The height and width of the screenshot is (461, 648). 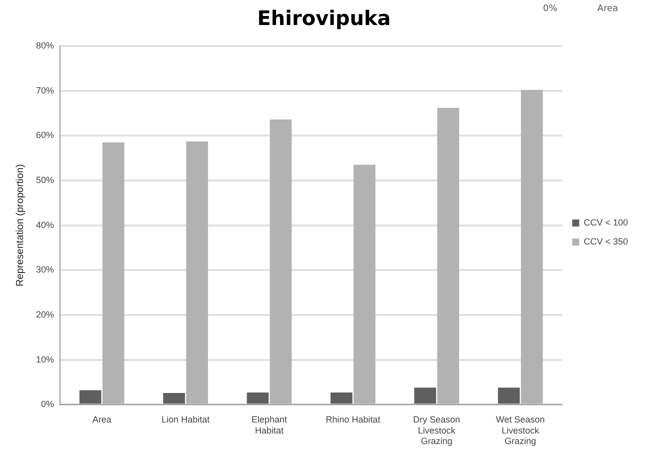 What do you see at coordinates (45, 179) in the screenshot?
I see `y-tick-label: 50%` at bounding box center [45, 179].